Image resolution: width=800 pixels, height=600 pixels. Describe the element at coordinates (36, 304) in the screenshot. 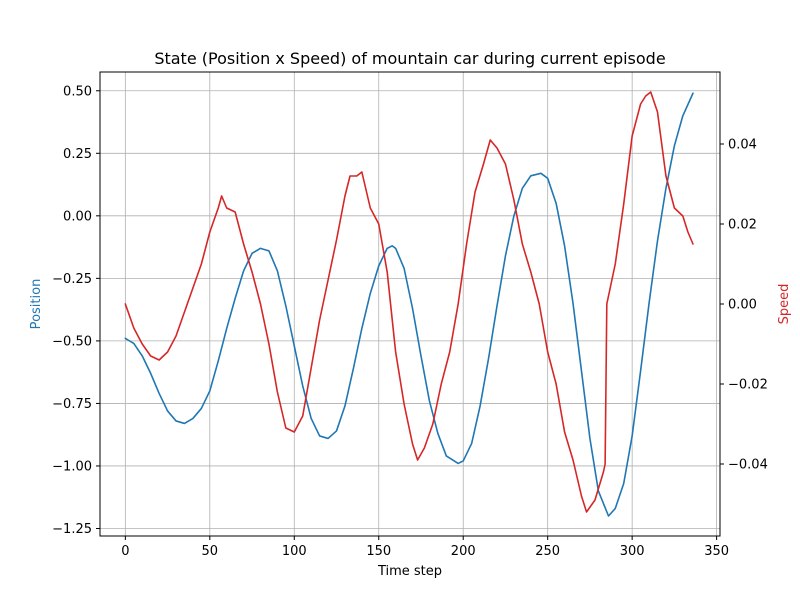

I see `y-axis-left-label: Position` at that location.